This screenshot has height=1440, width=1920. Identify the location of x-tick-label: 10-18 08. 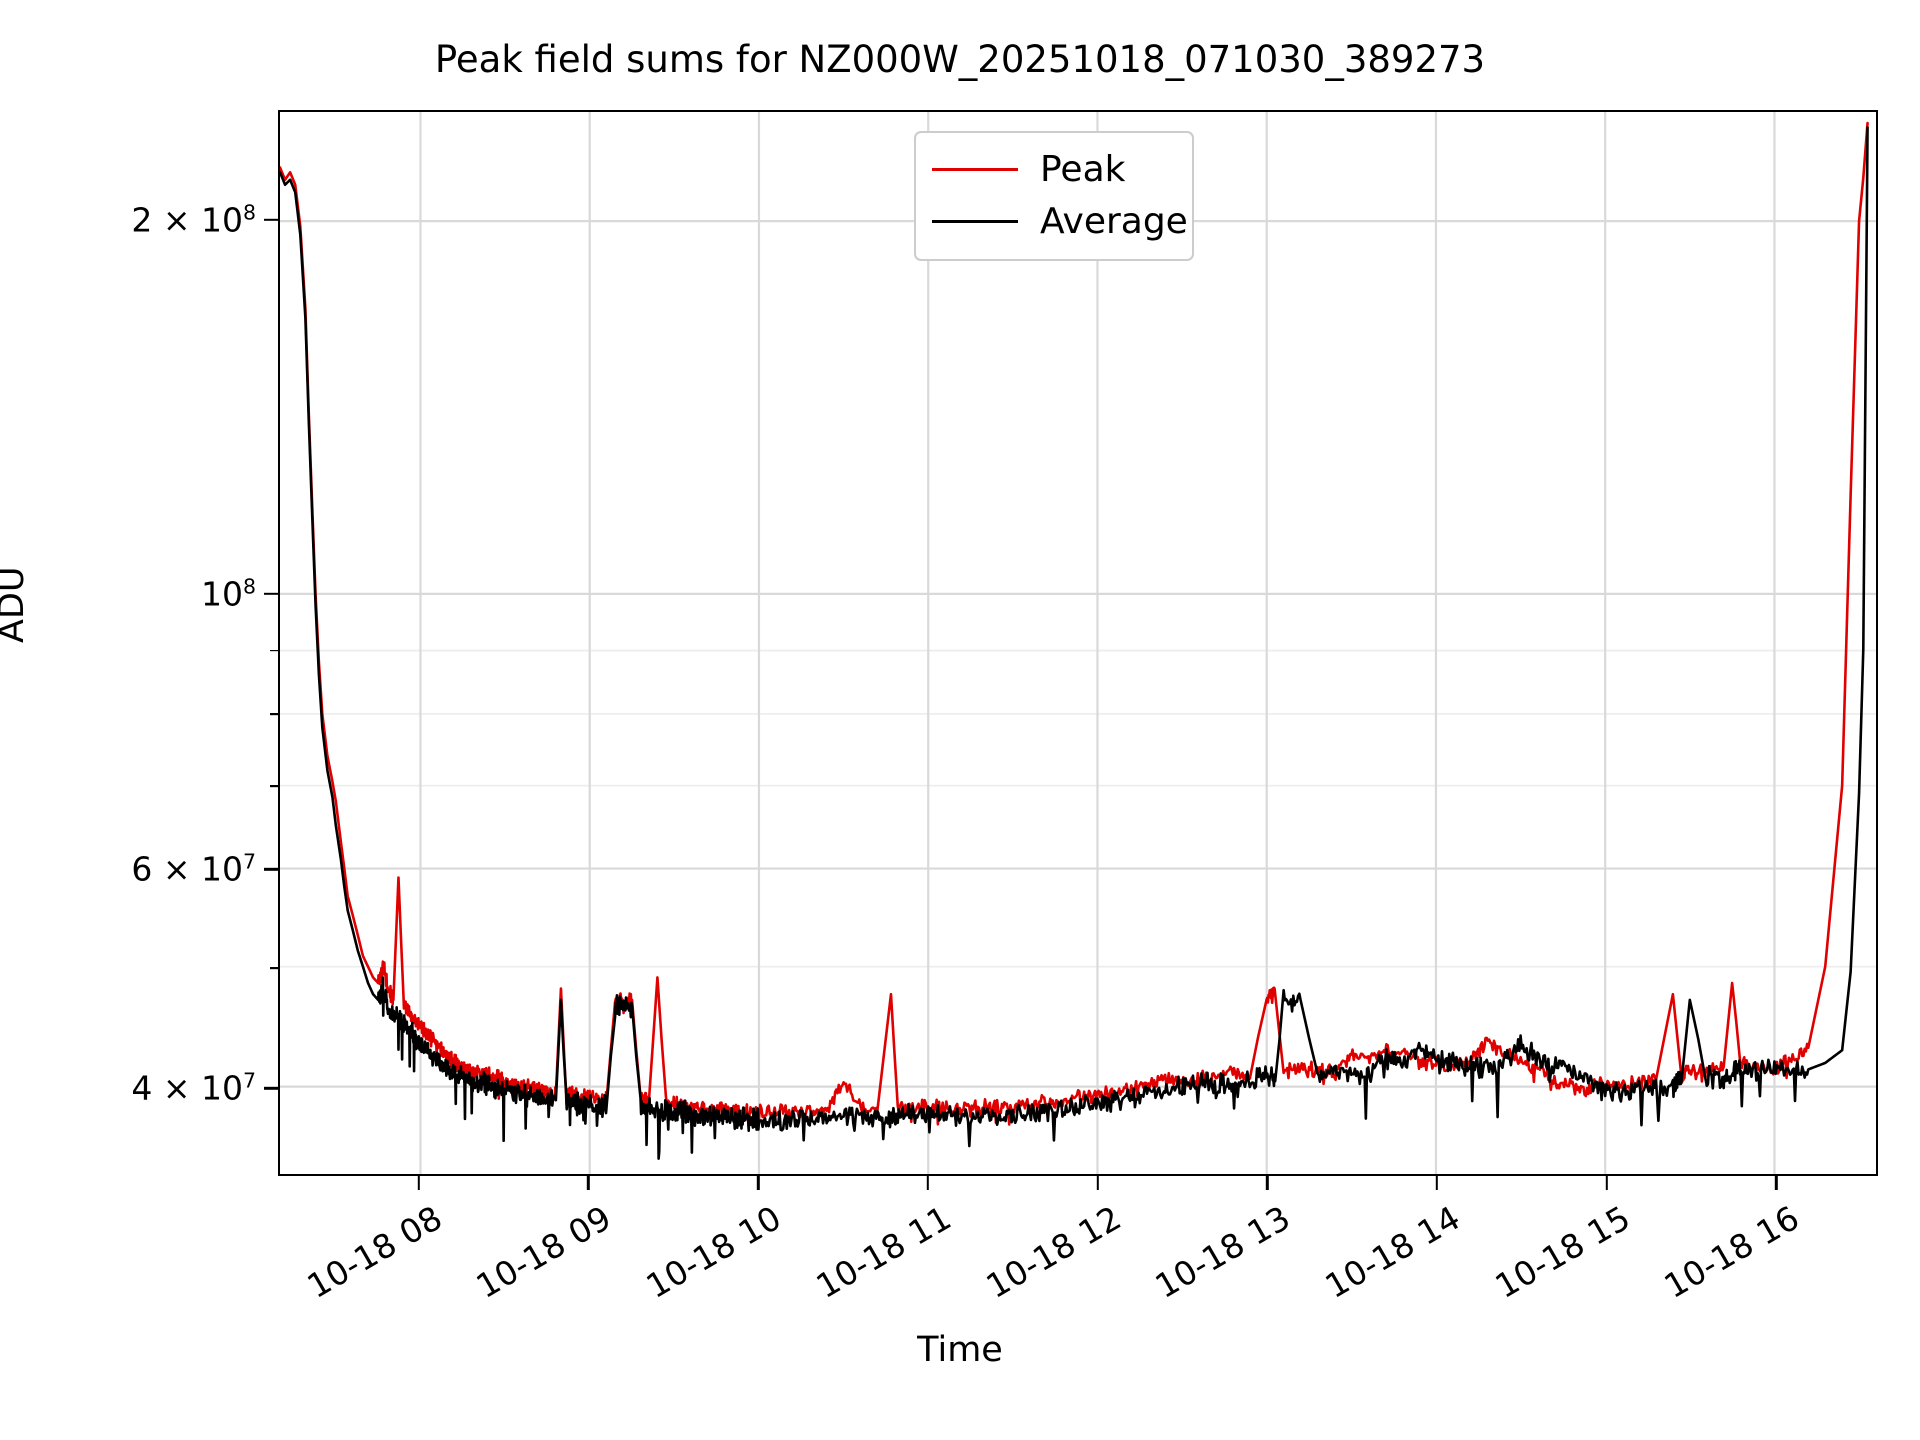
(374, 1252).